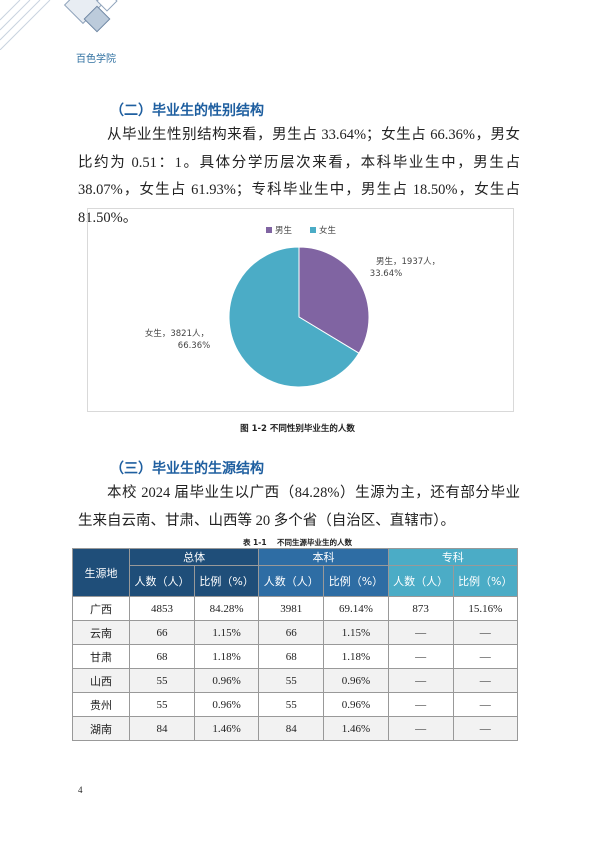 The image size is (595, 842). I want to click on page-number: 4, so click(80, 790).